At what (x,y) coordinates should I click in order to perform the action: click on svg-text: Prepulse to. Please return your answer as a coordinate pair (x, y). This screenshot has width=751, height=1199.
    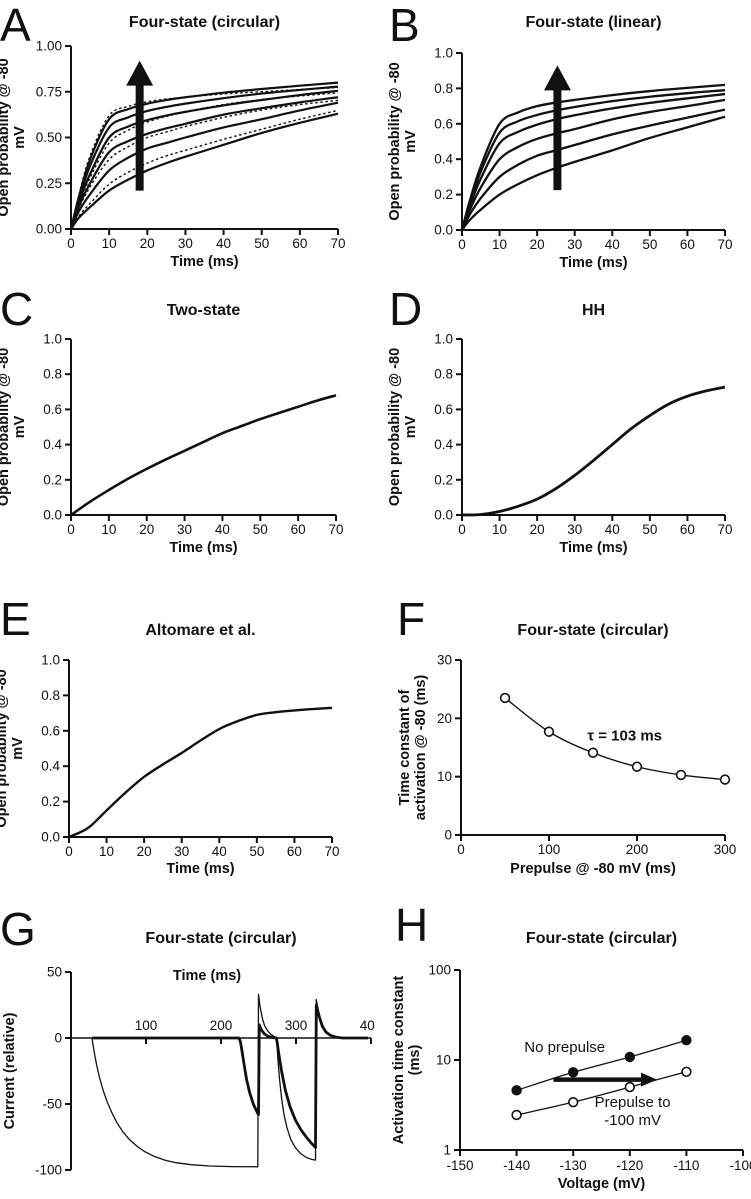
    Looking at the image, I should click on (633, 1102).